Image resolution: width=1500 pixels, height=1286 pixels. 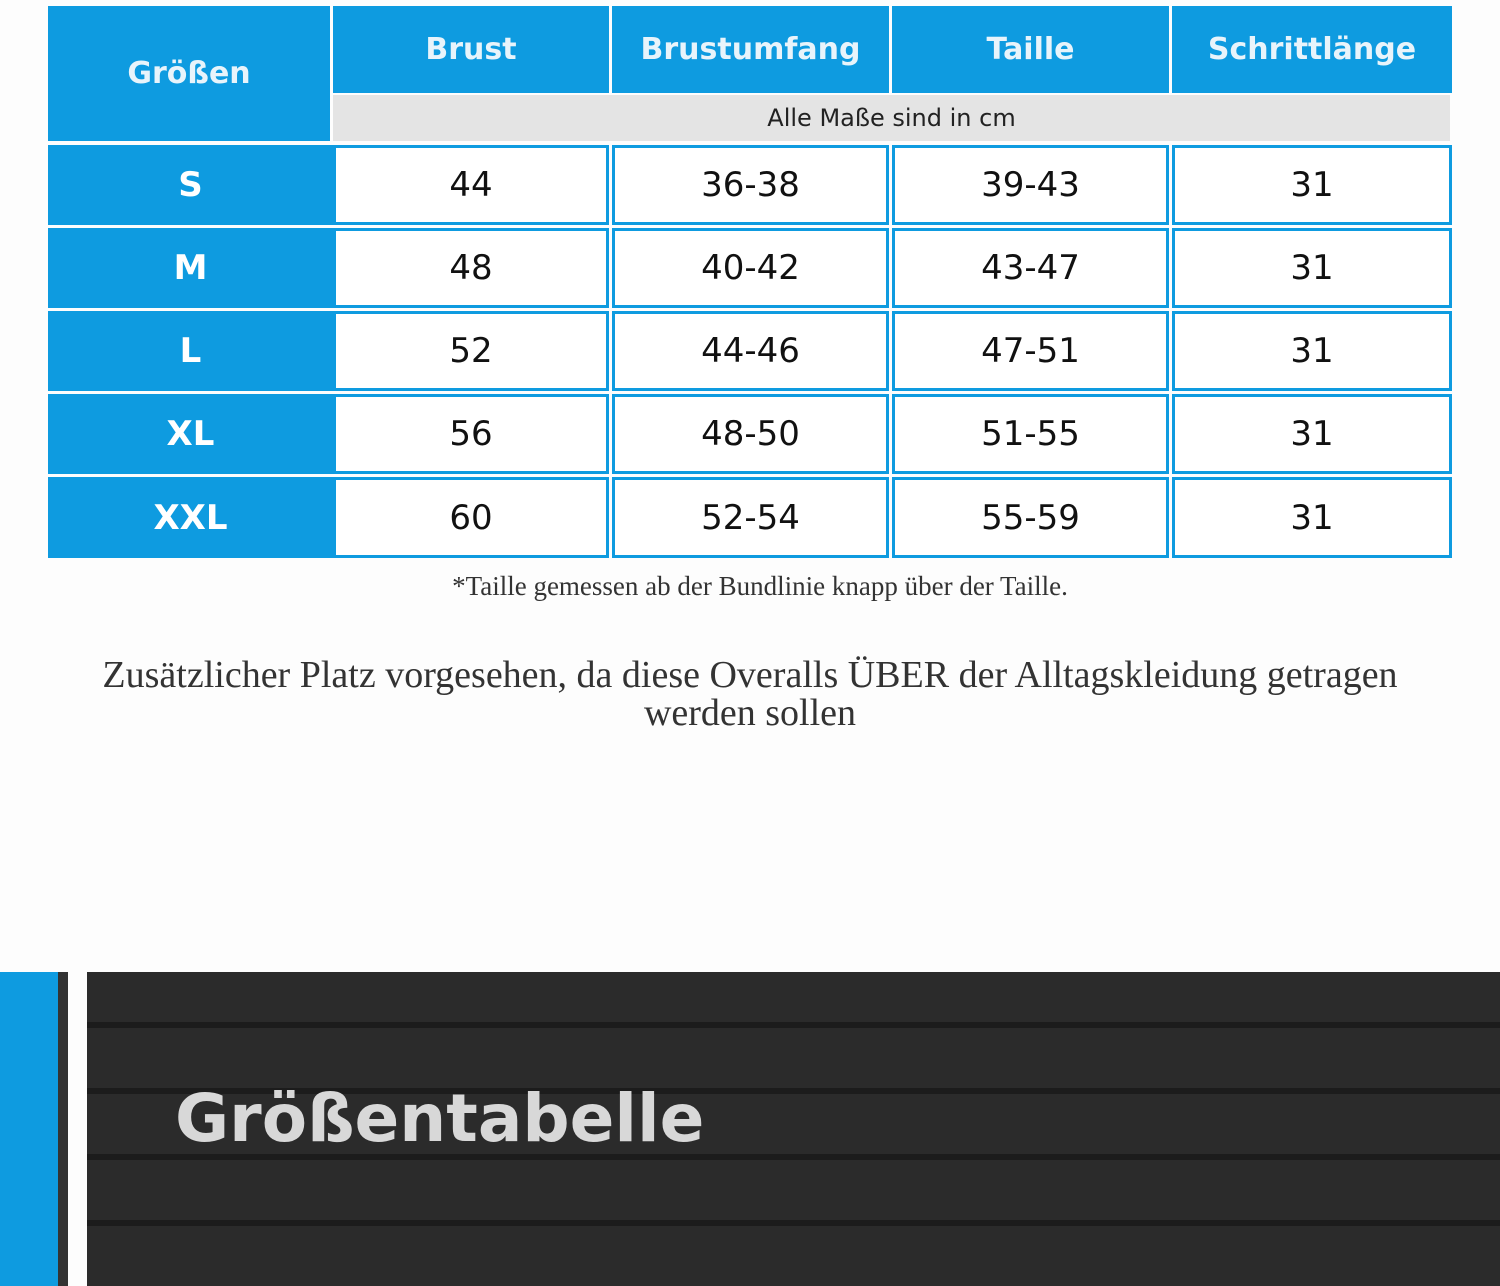 I want to click on measure-cell: 55-59, so click(x=1030, y=517).